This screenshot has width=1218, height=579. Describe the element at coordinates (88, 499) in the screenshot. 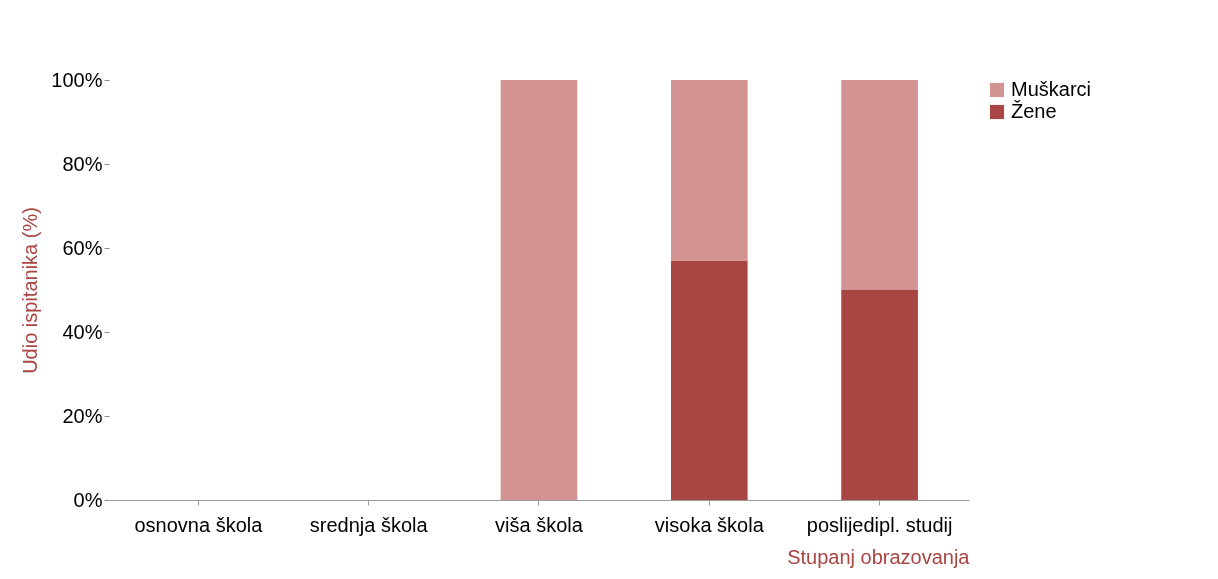

I see `y-tick-label: 0%` at that location.